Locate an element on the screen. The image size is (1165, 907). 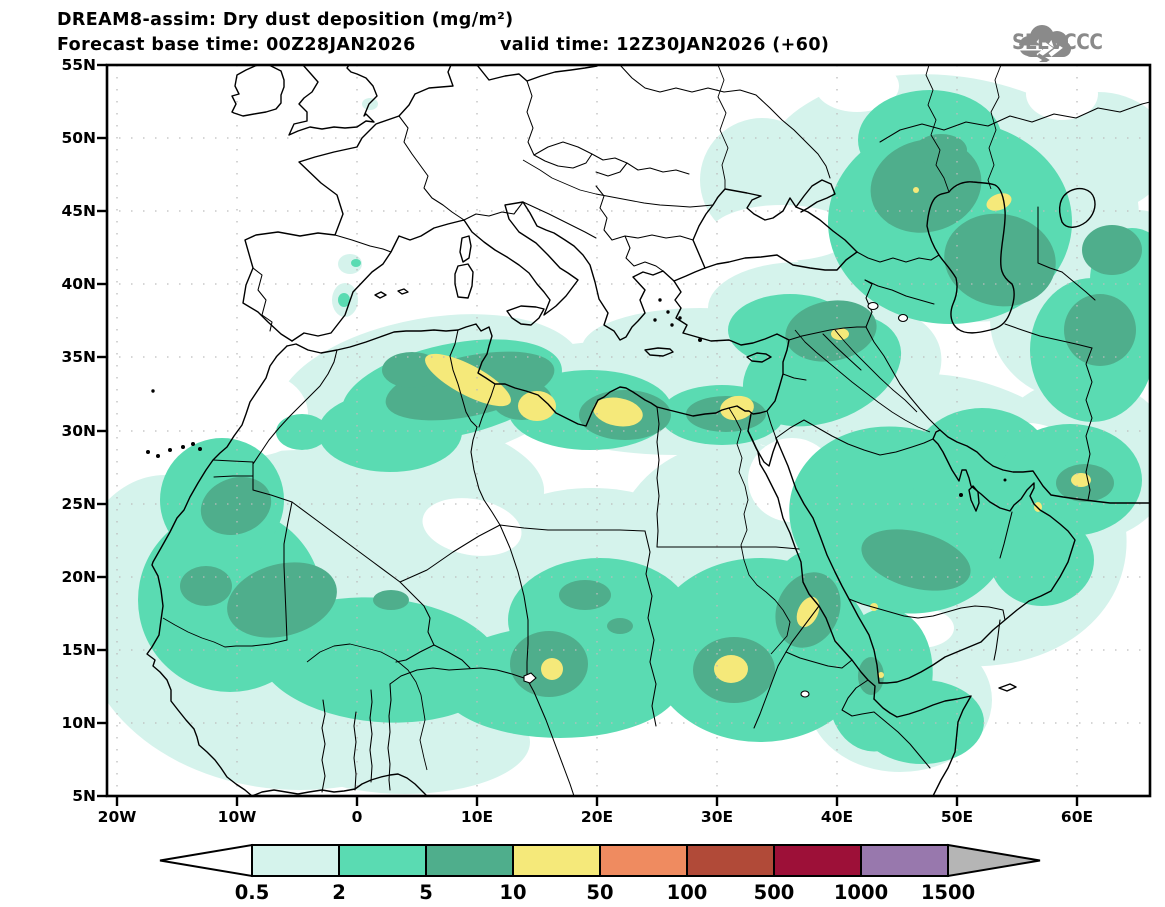
cloud-arrow-icon is located at coordinates (1044, 43).